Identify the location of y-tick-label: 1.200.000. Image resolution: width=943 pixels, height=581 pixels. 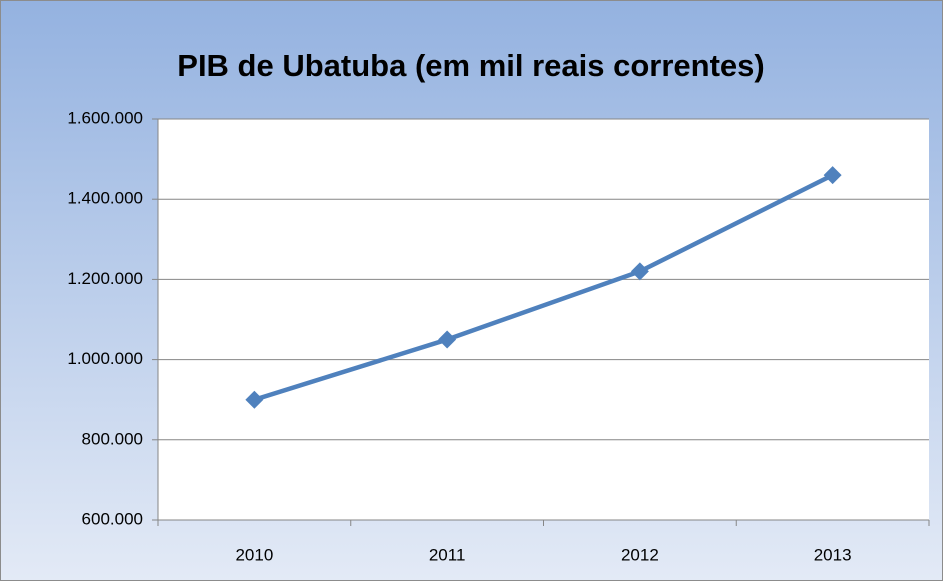
(105, 278).